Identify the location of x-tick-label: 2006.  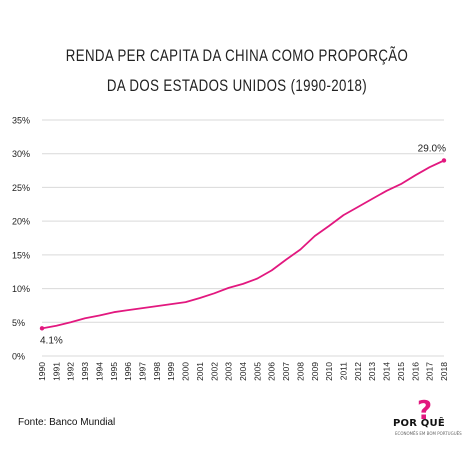
(272, 371).